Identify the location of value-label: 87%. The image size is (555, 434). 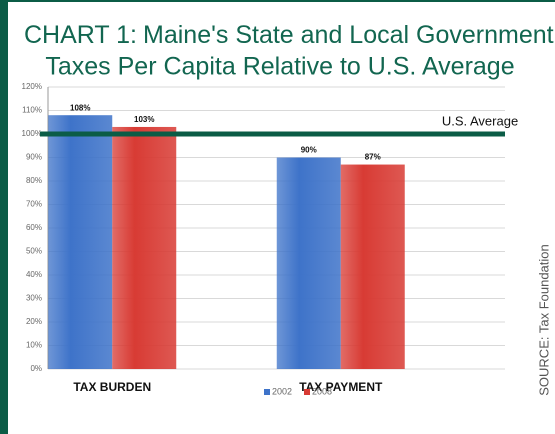
(373, 157).